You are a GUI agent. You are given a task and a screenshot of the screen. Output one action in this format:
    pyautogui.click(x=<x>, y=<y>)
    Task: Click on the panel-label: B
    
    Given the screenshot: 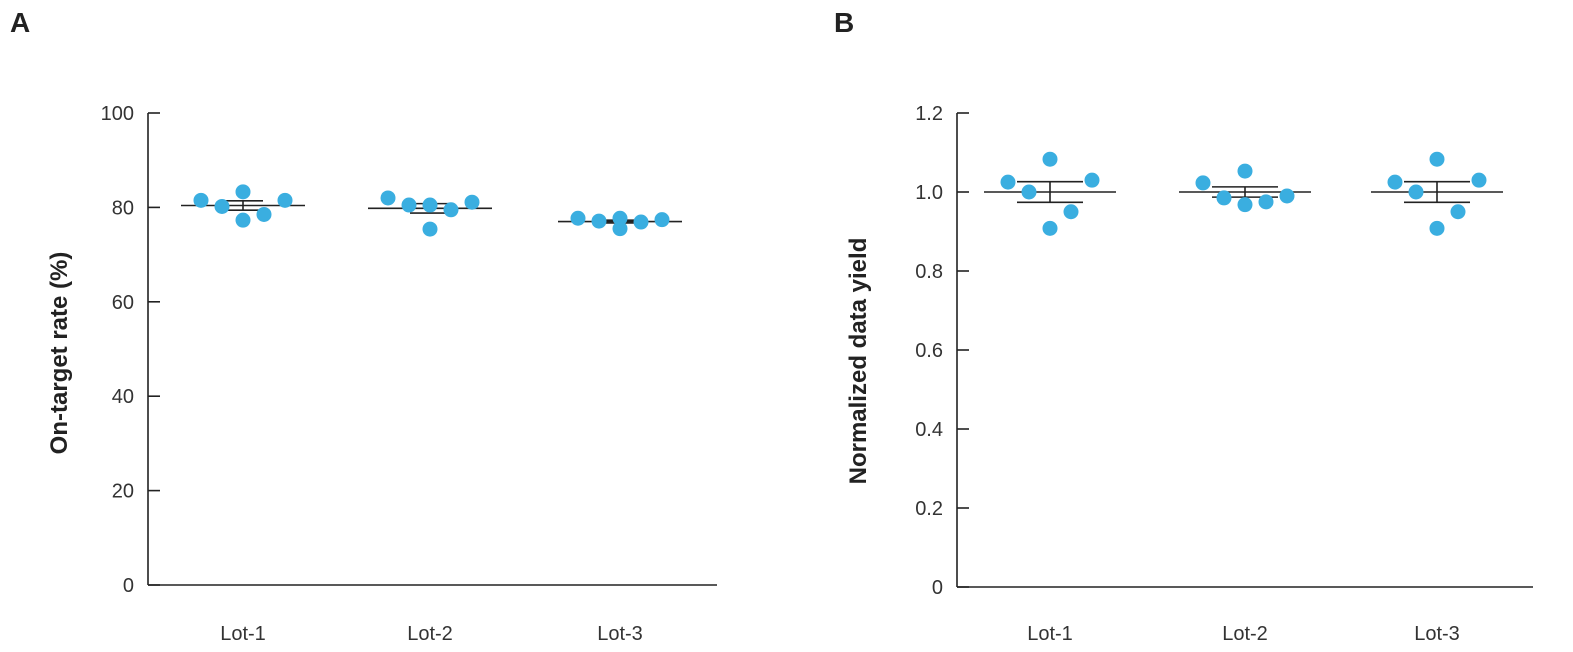 What is the action you would take?
    pyautogui.click(x=844, y=22)
    